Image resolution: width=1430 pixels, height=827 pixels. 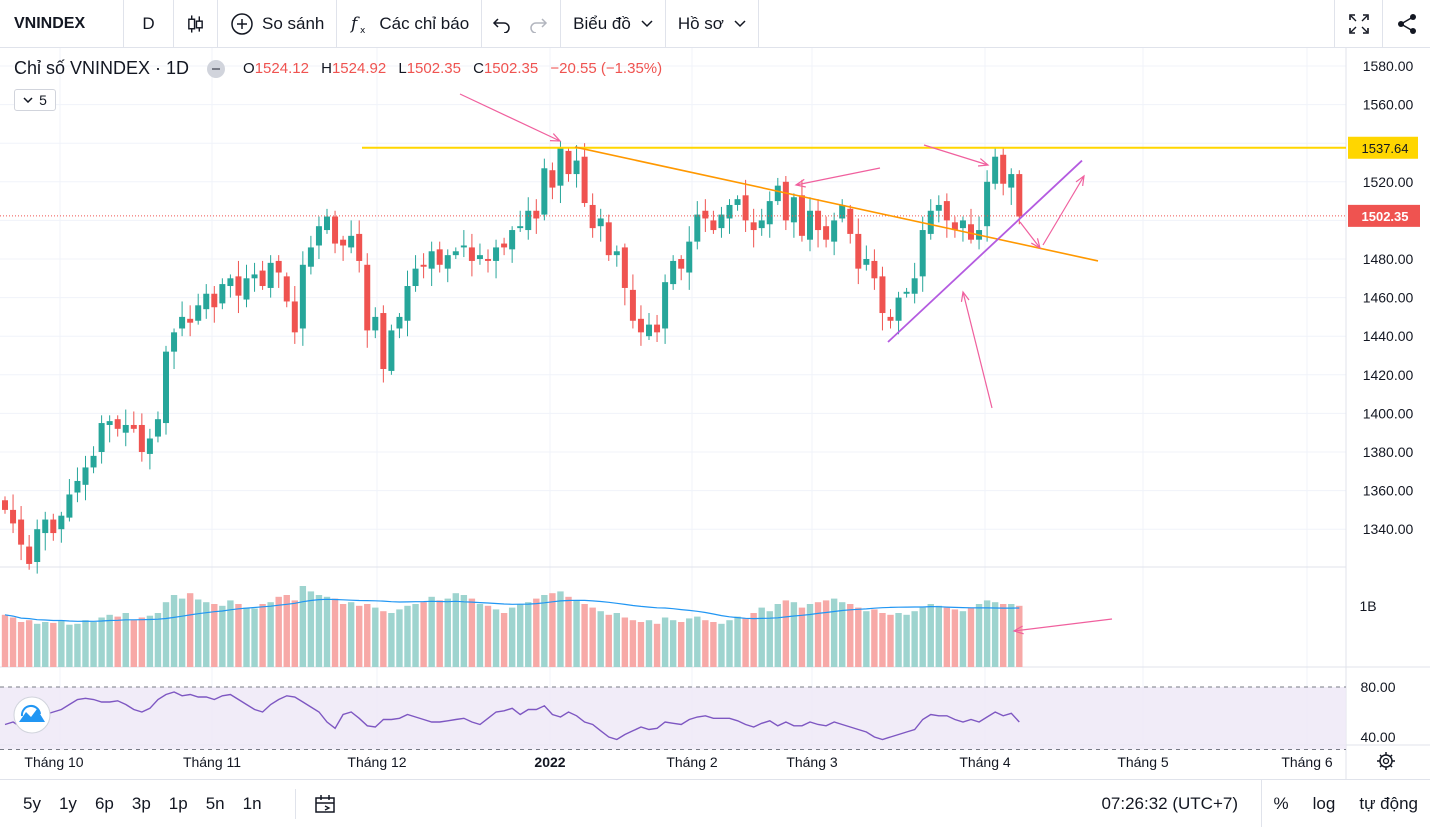 I want to click on resistance-price-label: 1537.64, so click(x=1385, y=148).